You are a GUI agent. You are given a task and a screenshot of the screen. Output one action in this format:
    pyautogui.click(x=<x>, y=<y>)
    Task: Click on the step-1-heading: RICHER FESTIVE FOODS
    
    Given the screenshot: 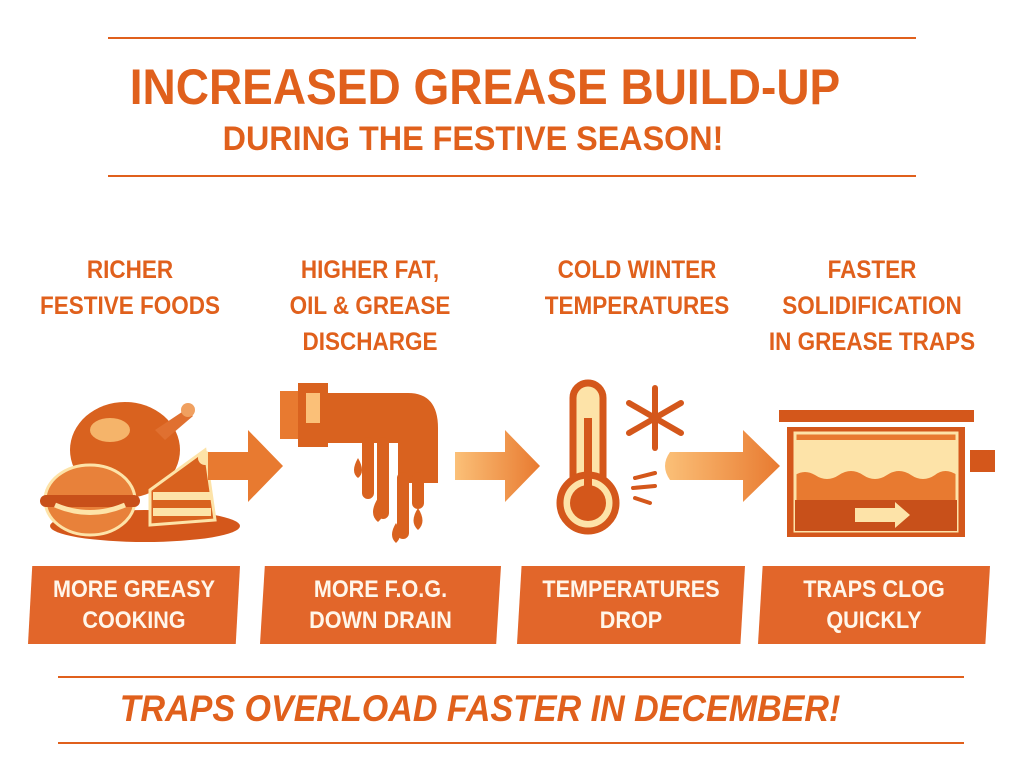 What is the action you would take?
    pyautogui.click(x=130, y=288)
    